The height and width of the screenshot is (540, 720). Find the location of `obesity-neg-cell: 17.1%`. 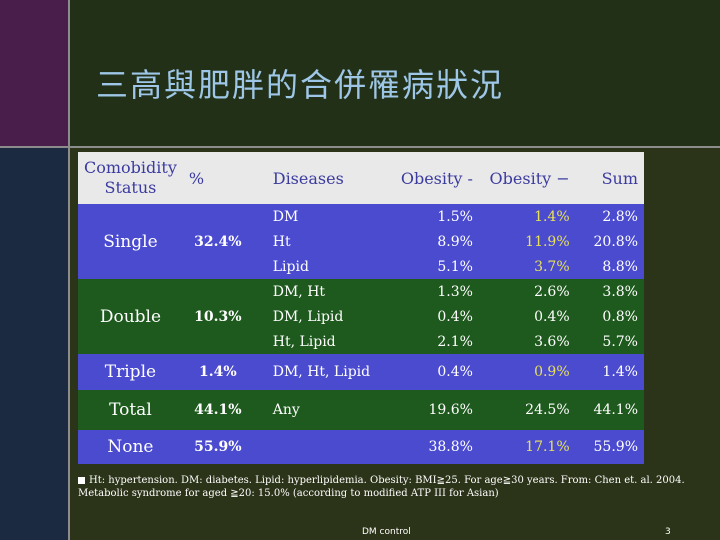

obesity-neg-cell: 17.1% is located at coordinates (527, 447).